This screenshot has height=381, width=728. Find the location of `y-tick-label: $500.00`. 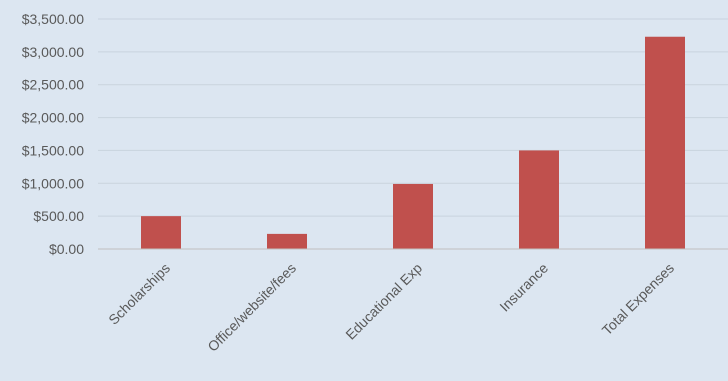

y-tick-label: $500.00 is located at coordinates (58, 216).